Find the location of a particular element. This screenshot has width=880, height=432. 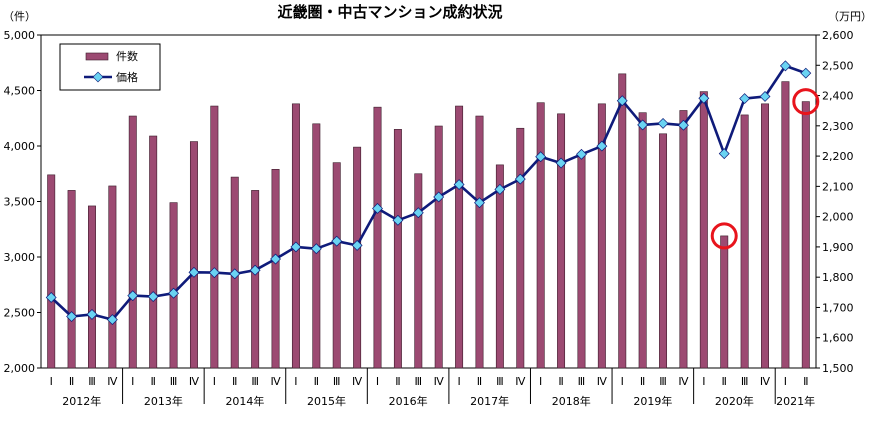

year-label: 2012年 is located at coordinates (81, 401).